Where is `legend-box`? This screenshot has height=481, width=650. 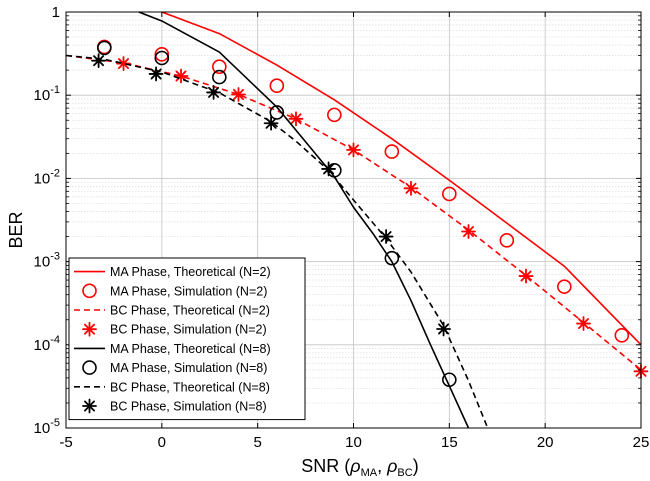
legend-box is located at coordinates (187, 339).